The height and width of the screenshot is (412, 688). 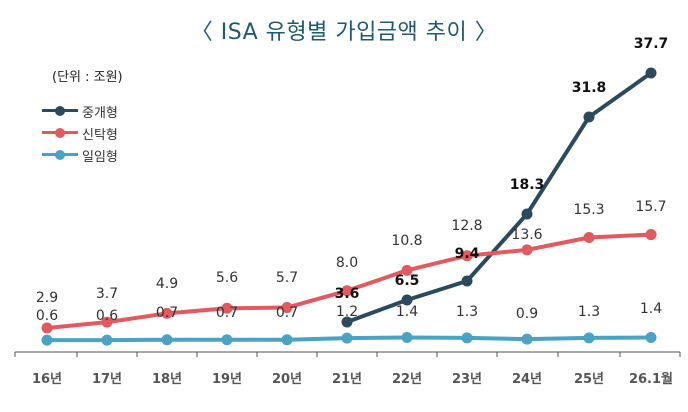 What do you see at coordinates (227, 379) in the screenshot?
I see `x-tick-label-3: 19년` at bounding box center [227, 379].